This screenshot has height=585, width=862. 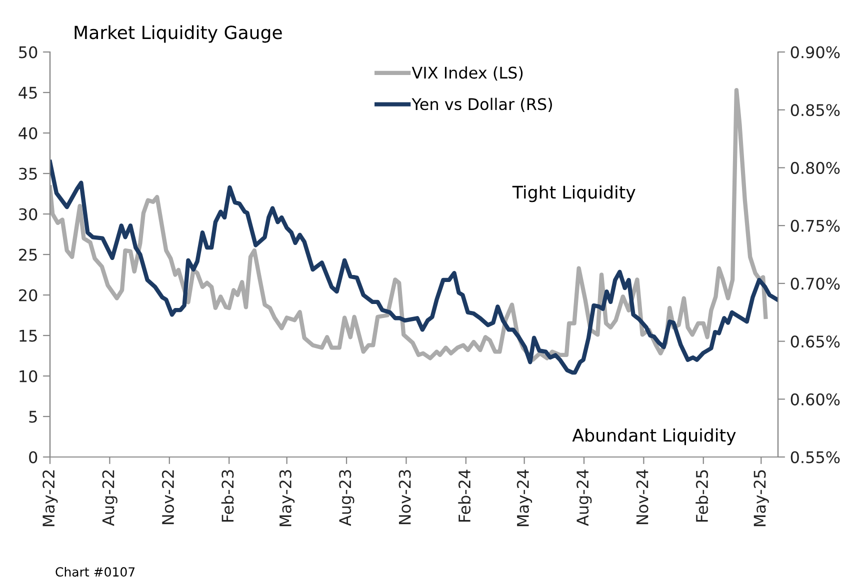 What do you see at coordinates (654, 437) in the screenshot?
I see `annotation: Abundant Liquidity` at bounding box center [654, 437].